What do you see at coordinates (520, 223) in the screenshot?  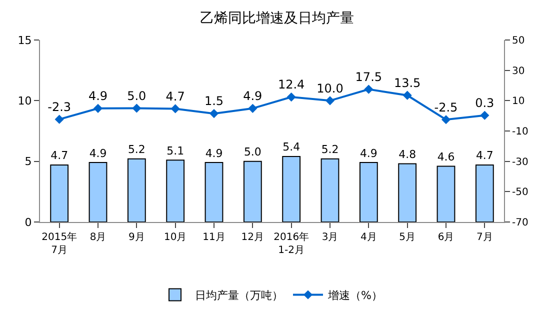 I see `y2-tick-label: -70` at bounding box center [520, 223].